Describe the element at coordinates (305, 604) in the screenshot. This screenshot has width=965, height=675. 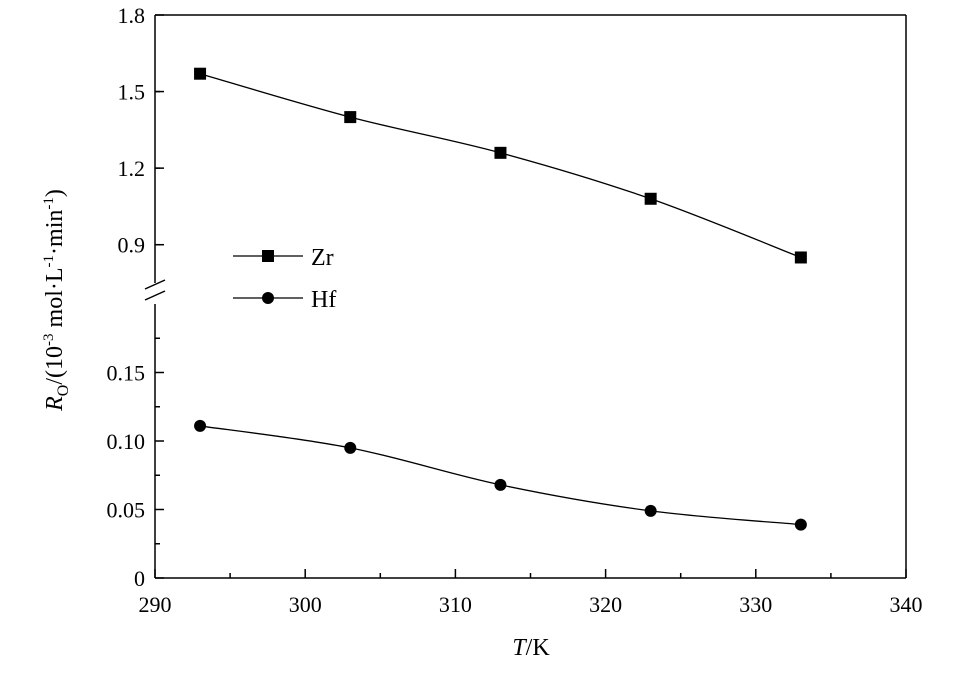
I see `x-tick-label: 300` at that location.